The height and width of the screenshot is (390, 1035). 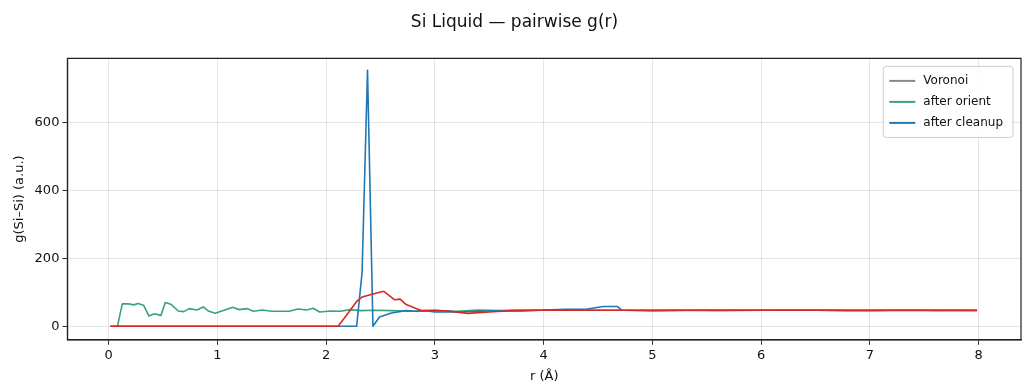 I want to click on y-tick-label: 400, so click(x=47, y=189).